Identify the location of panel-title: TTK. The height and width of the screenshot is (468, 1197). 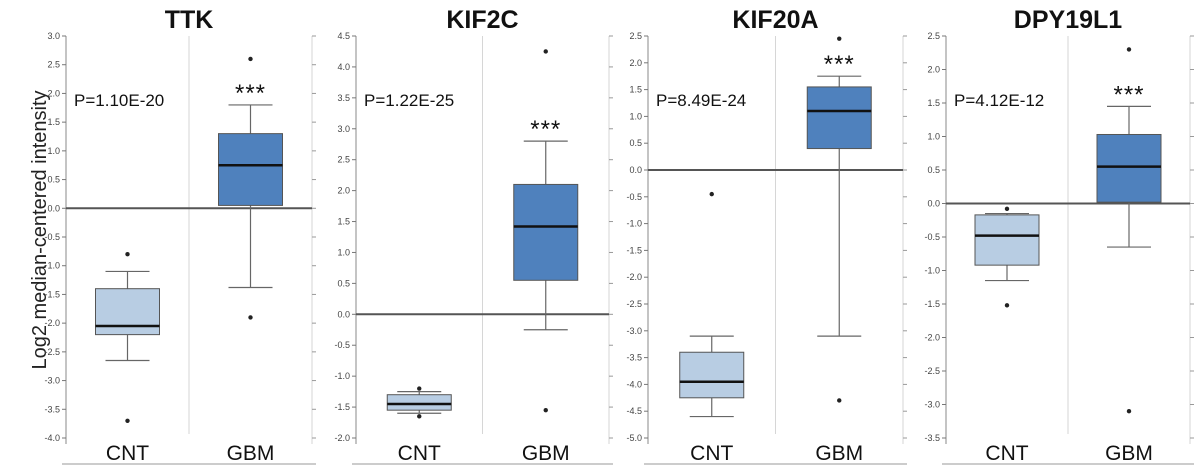
(189, 20).